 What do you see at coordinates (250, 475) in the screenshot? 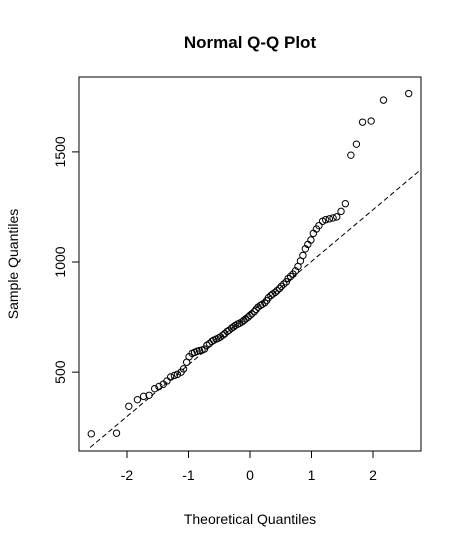
I see `x-tick-label: 0` at bounding box center [250, 475].